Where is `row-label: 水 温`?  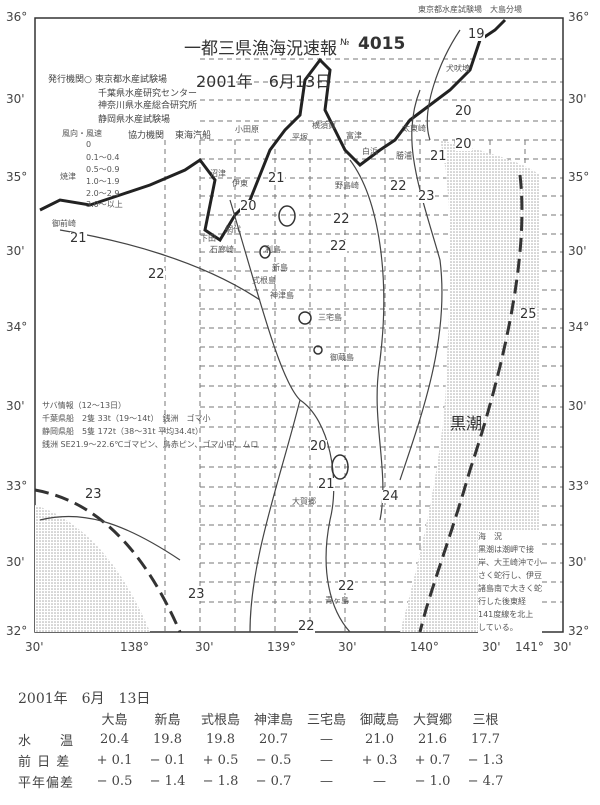
row-label: 水 温 is located at coordinates (46, 741).